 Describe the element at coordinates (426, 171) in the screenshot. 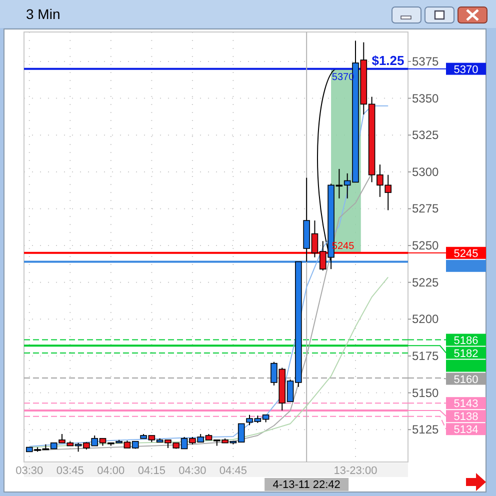

I see `y-tick-label: 5300` at that location.